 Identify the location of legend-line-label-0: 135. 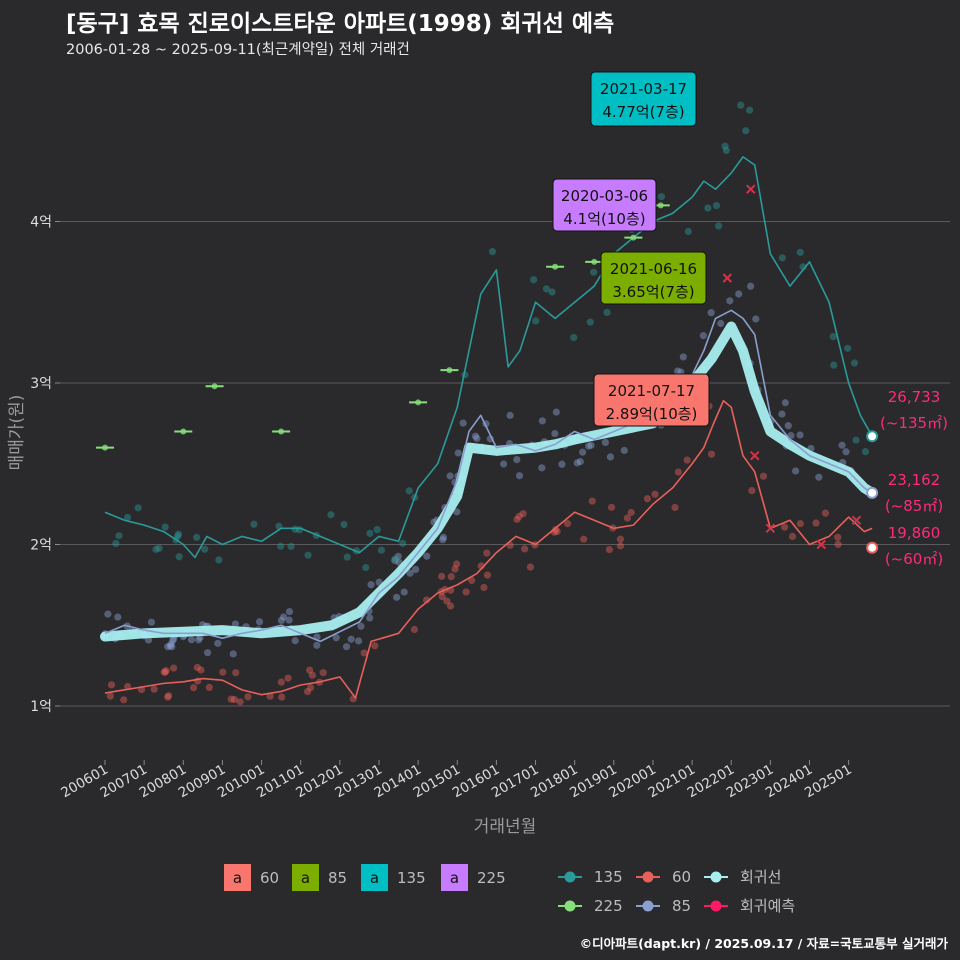
(608, 877).